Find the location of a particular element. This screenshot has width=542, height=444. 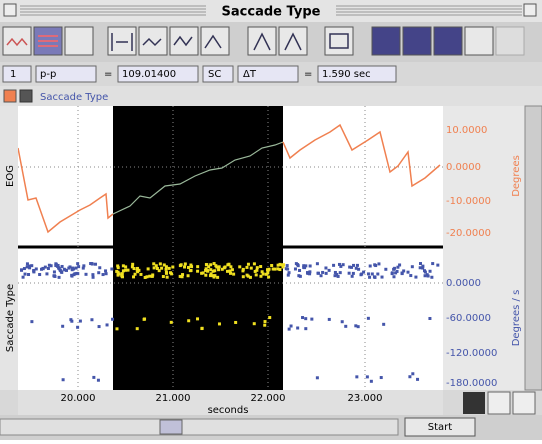

toolbar is located at coordinates (271, 42).